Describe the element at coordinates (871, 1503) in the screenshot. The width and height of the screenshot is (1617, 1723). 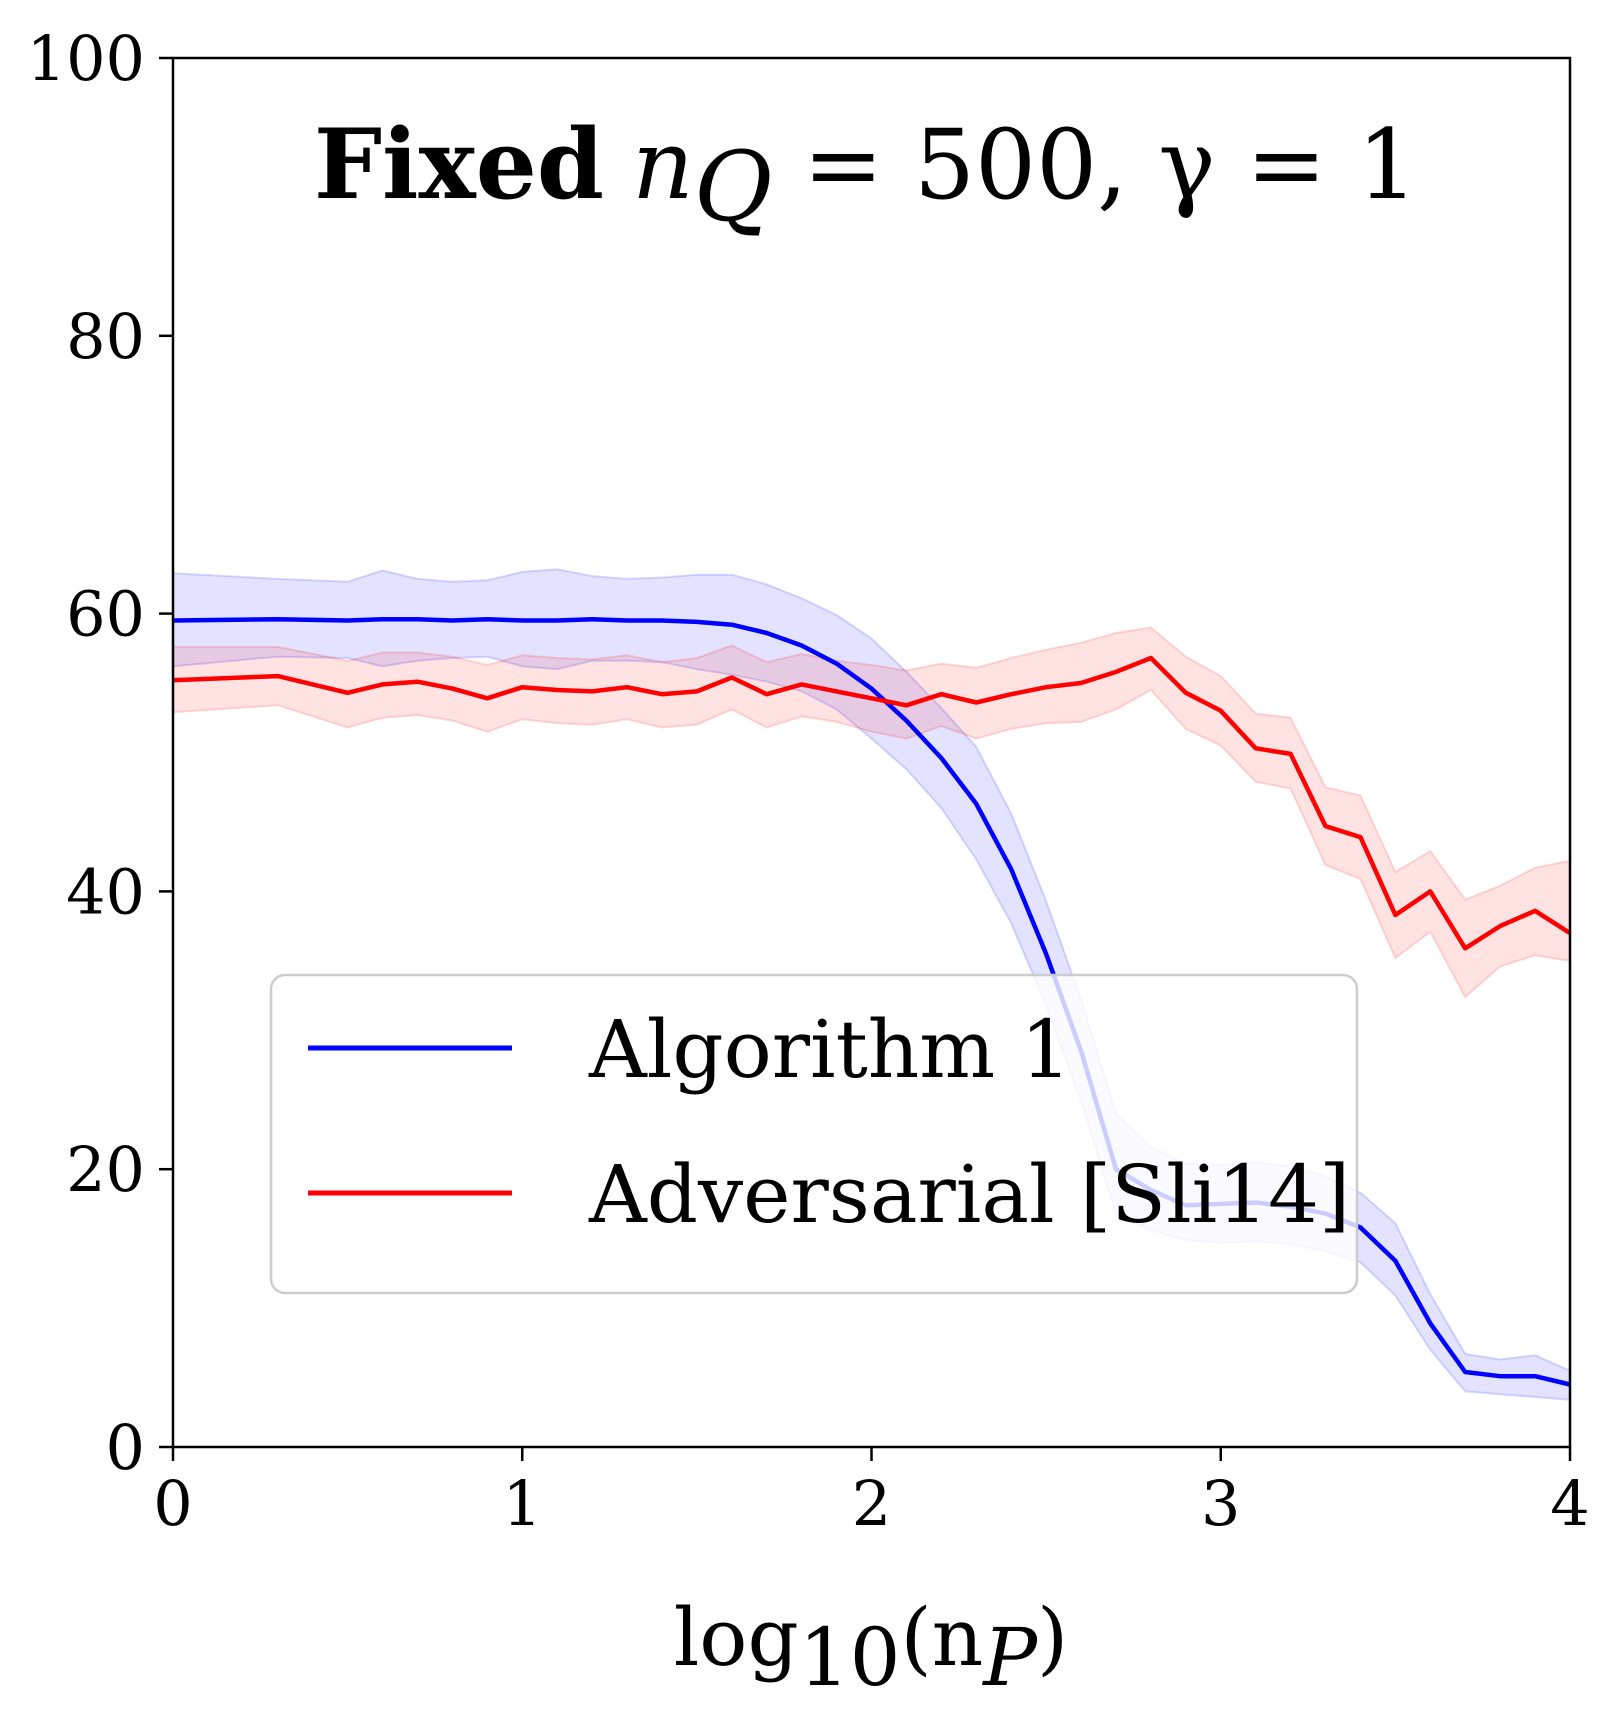
I see `x-tick-label-2: 2` at that location.